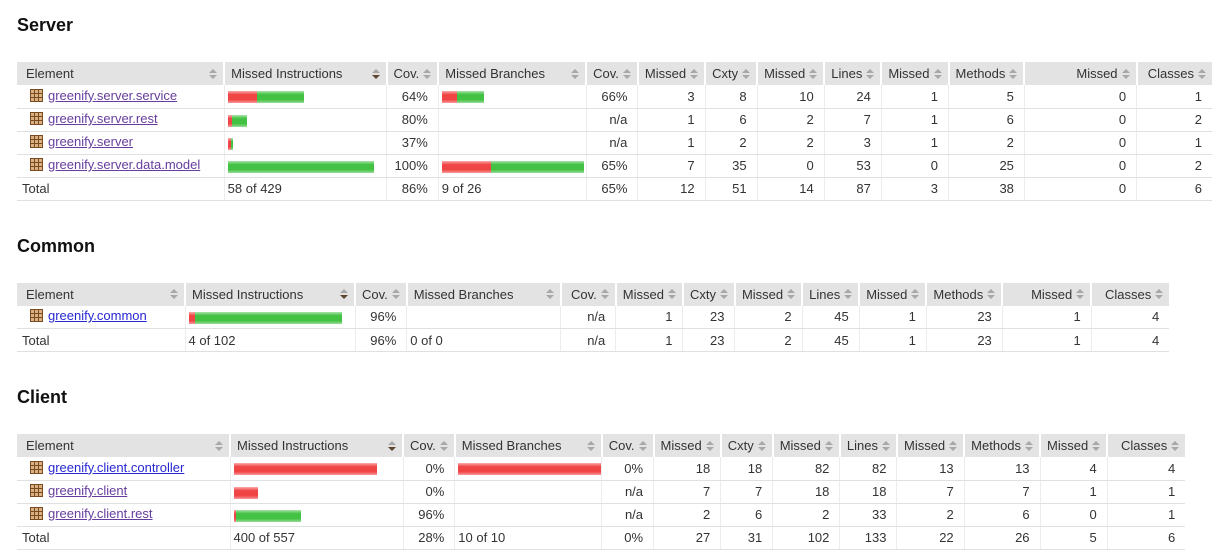 This screenshot has width=1212, height=560. What do you see at coordinates (1130, 317) in the screenshot?
I see `classes-cell: 4` at bounding box center [1130, 317].